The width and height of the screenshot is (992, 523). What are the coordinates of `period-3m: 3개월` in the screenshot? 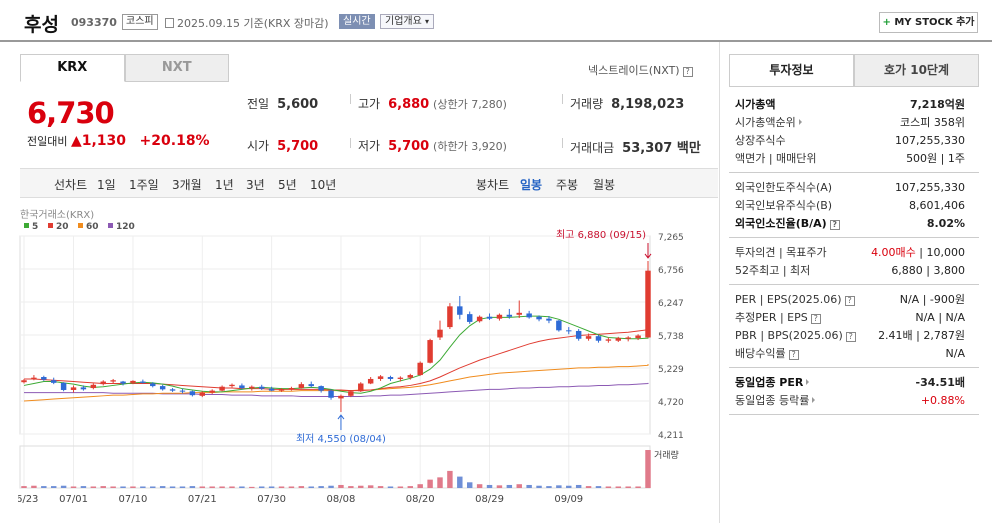 It's located at (187, 185).